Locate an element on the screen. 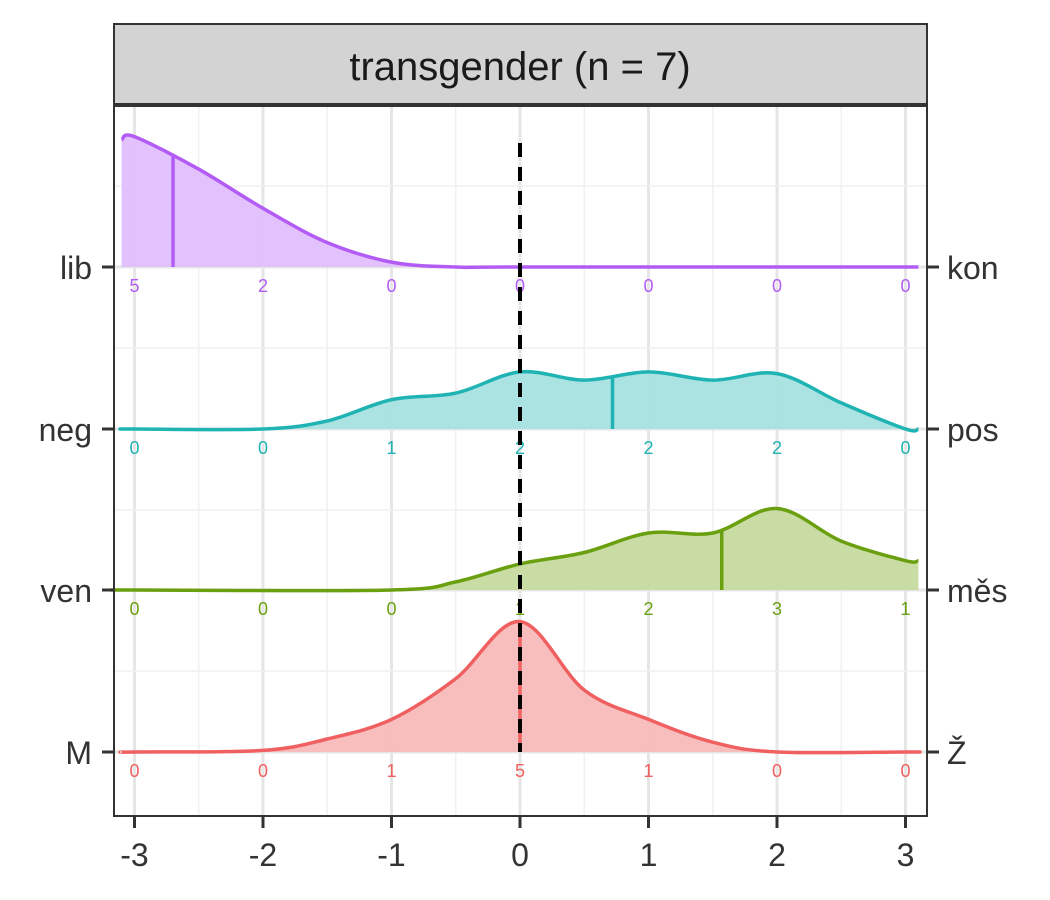  right-category-label: Ž is located at coordinates (957, 753).